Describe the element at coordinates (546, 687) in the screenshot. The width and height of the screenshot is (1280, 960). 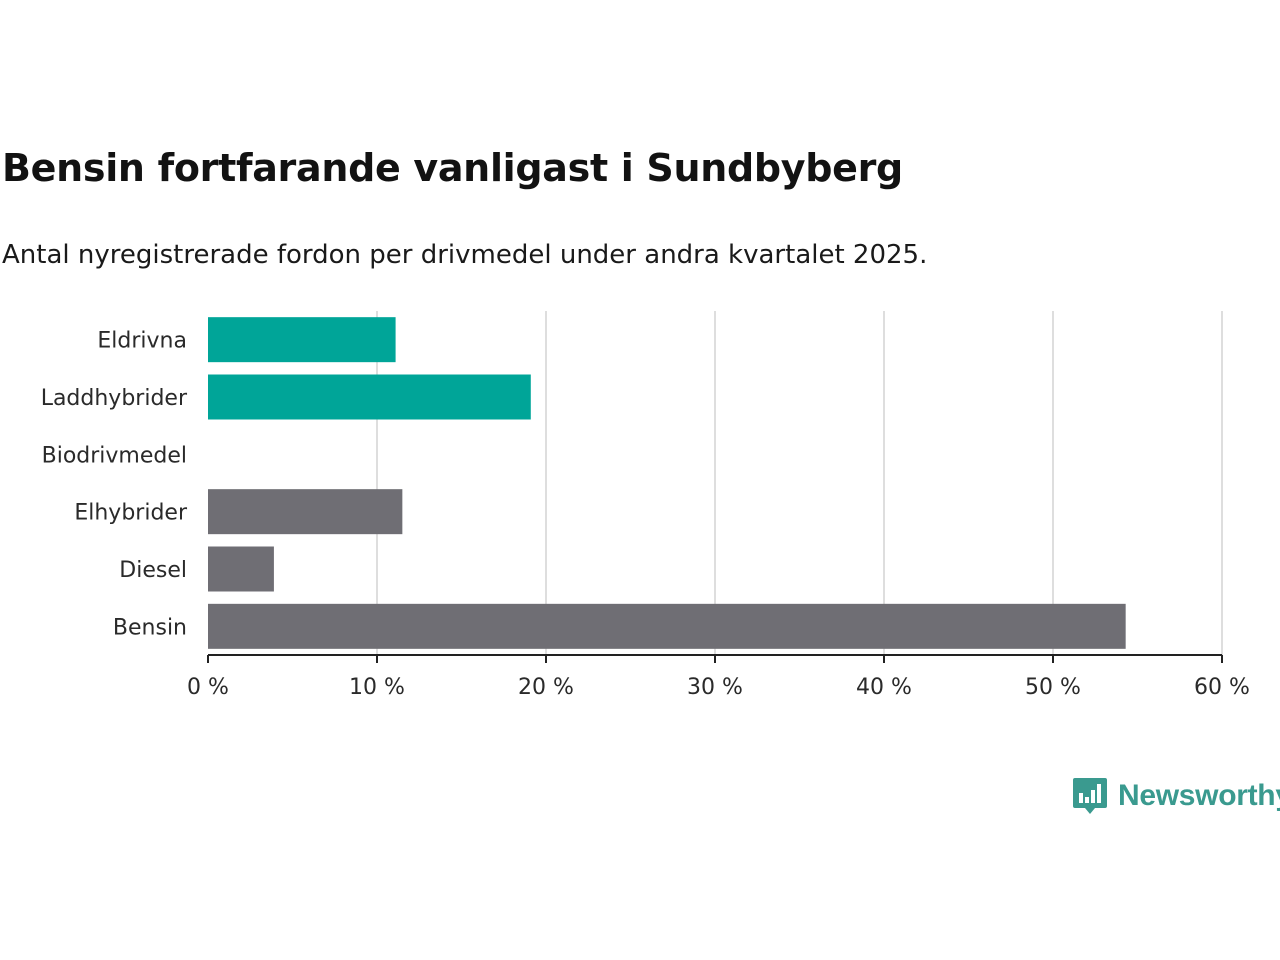
I see `x-tick-label: 20 %` at that location.